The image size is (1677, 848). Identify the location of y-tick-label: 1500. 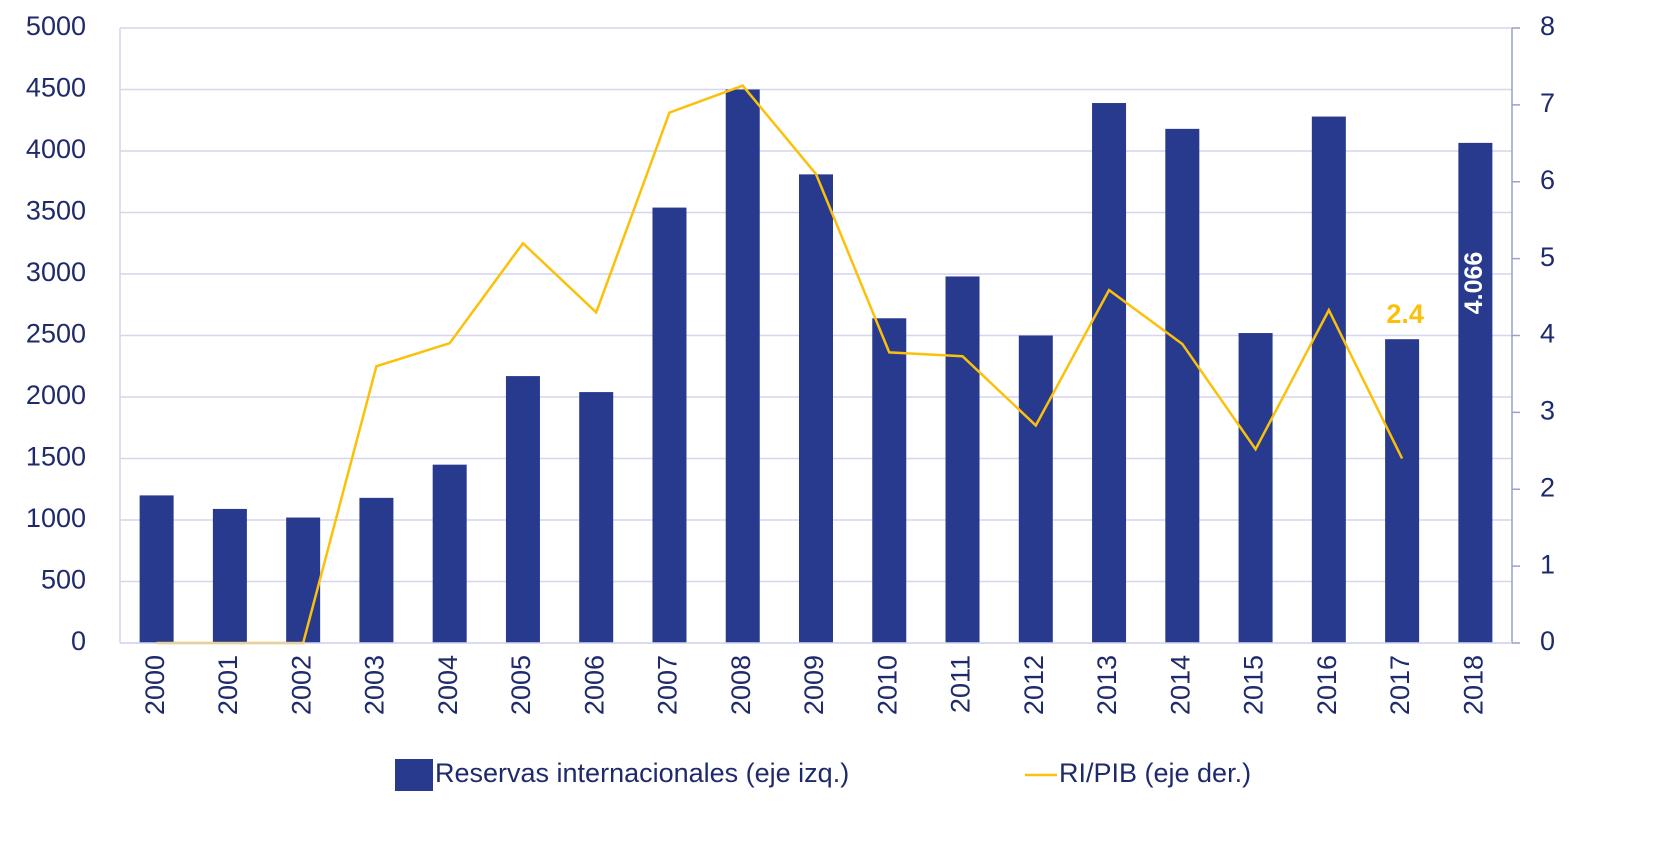
(56, 457).